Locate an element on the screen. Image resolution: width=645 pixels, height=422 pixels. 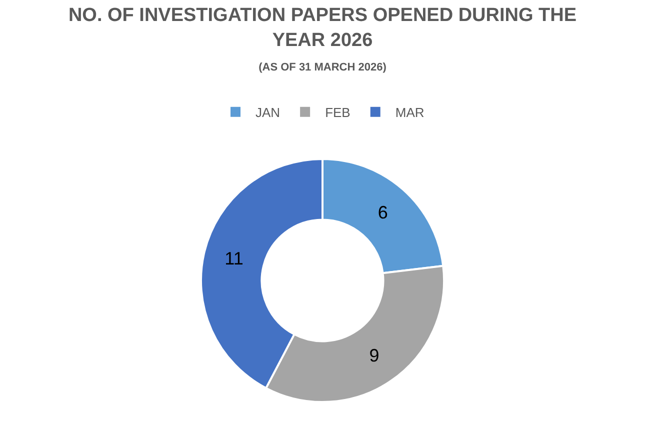
legend-label: JAN is located at coordinates (268, 112).